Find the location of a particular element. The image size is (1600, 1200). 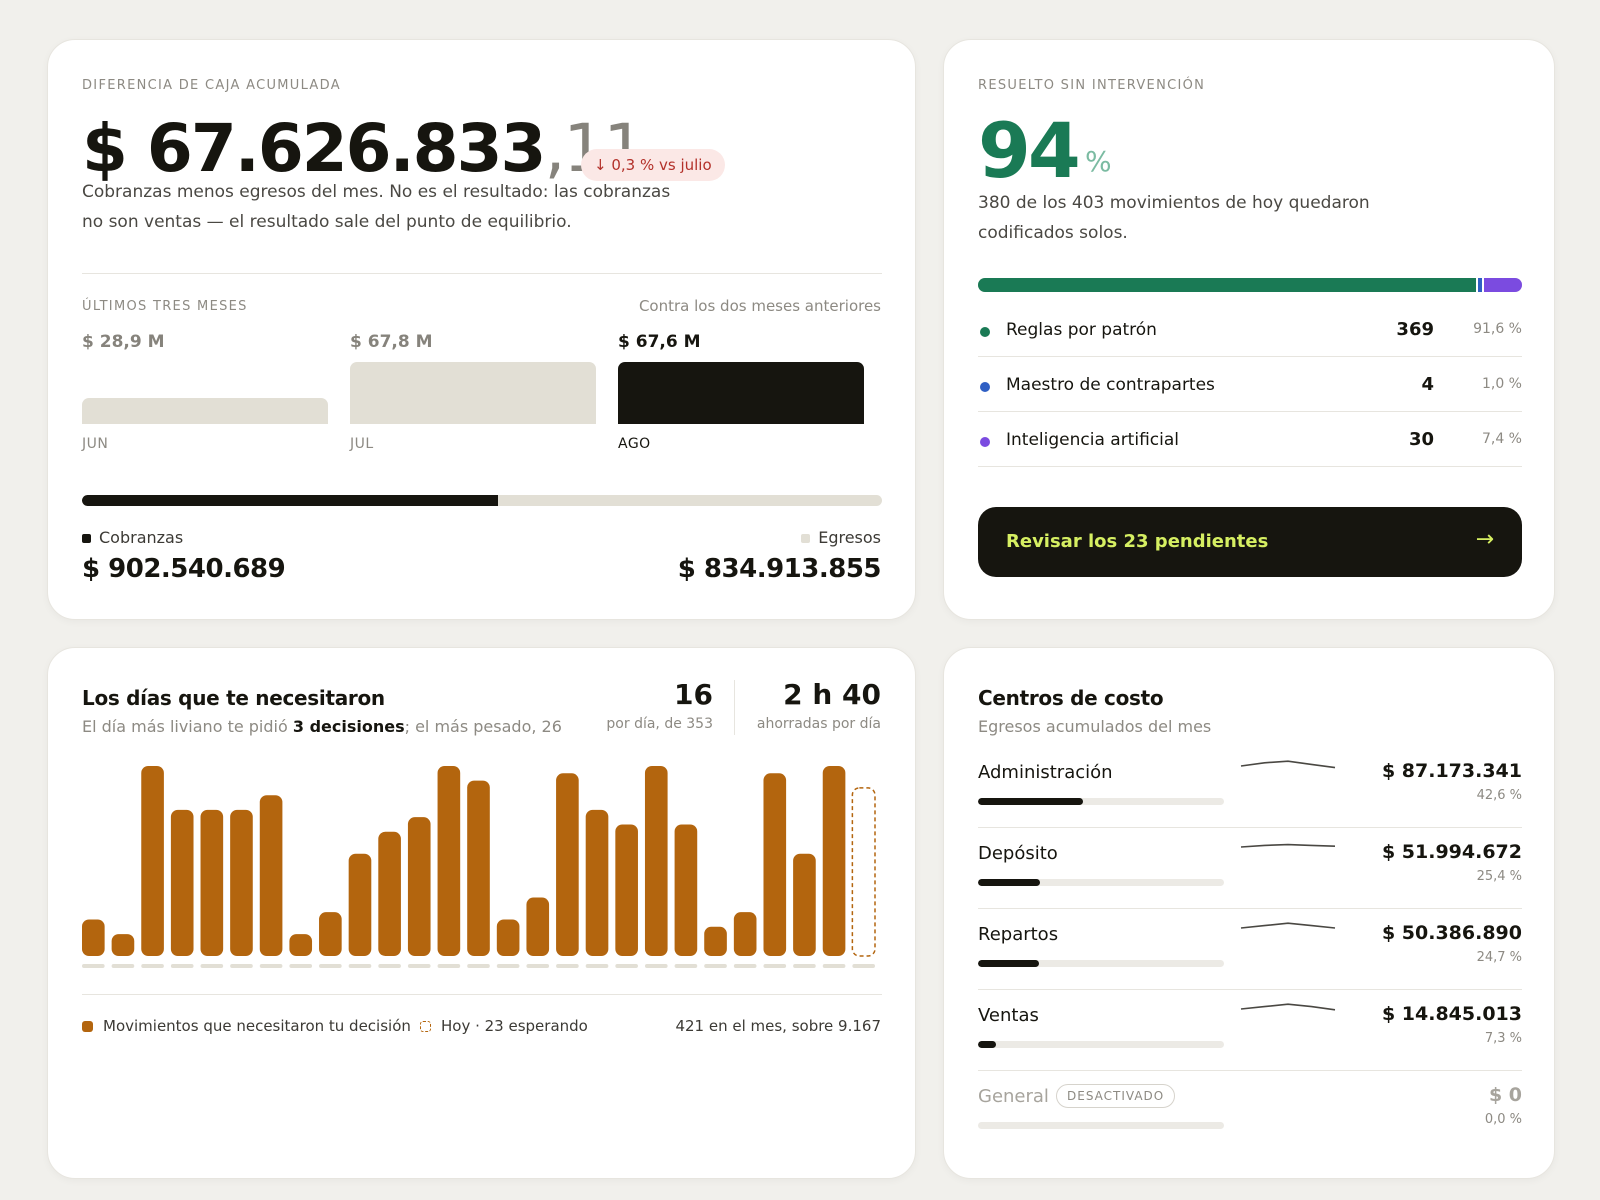

egresos-amount: $ 834.913.855 is located at coordinates (779, 569).